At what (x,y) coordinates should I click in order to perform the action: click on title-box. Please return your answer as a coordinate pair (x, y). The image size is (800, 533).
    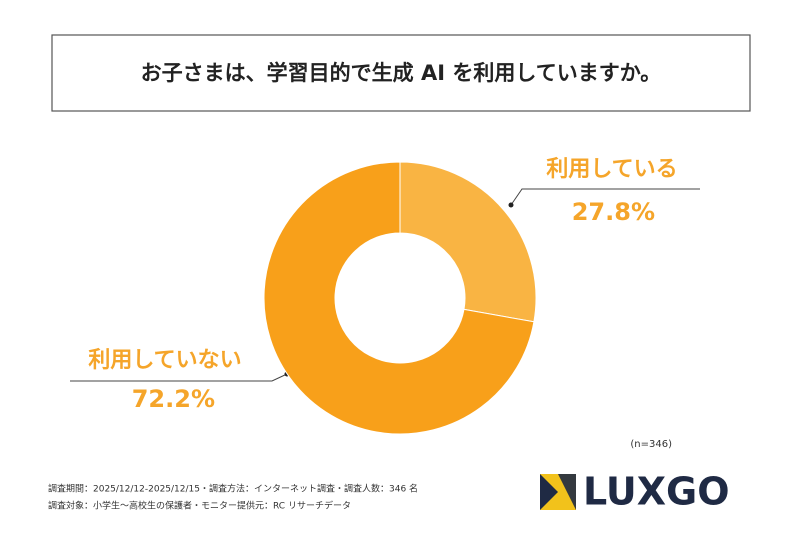
    Looking at the image, I should click on (401, 73).